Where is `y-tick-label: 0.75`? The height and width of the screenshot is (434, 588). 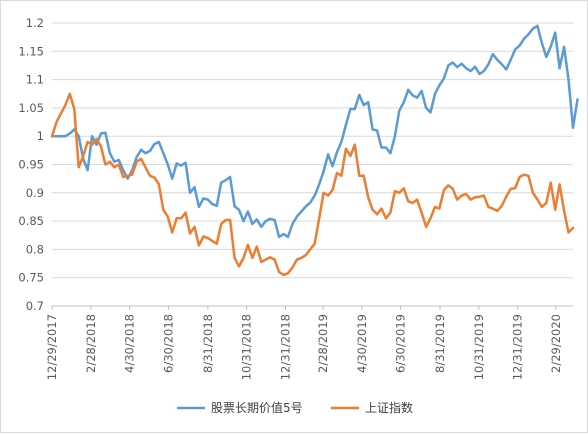
y-tick-label: 0.75 is located at coordinates (31, 278).